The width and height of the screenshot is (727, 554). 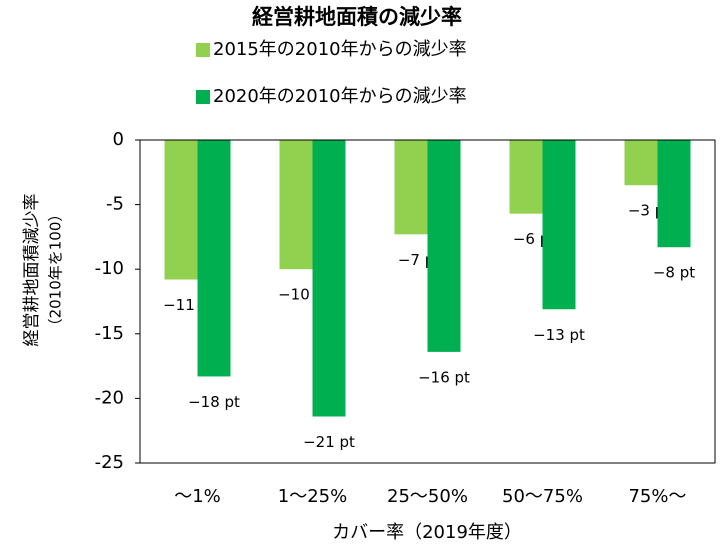 I want to click on x-tick-label: 50～75%, so click(x=542, y=496).